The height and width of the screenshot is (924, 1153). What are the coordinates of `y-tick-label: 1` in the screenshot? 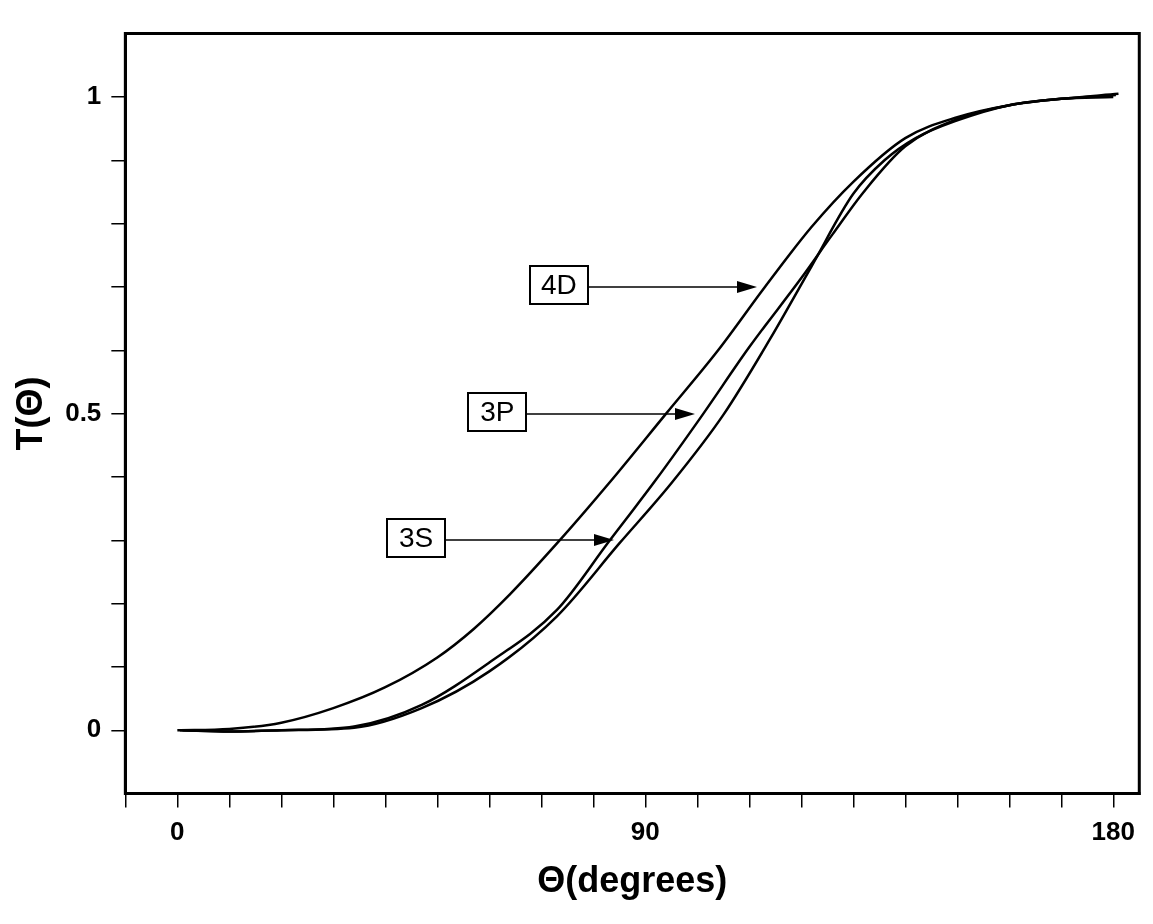 It's located at (94, 95).